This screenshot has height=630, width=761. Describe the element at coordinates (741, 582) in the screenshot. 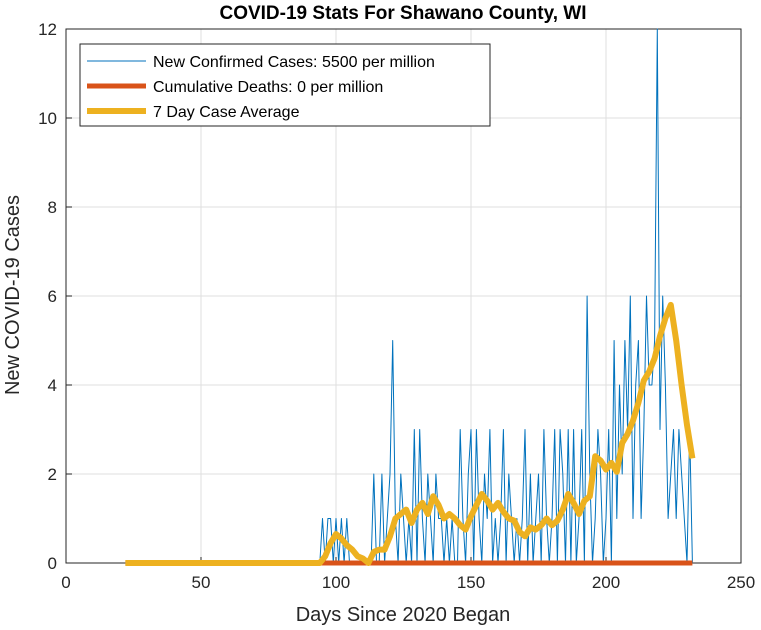

I see `x-tick-label: 250` at that location.